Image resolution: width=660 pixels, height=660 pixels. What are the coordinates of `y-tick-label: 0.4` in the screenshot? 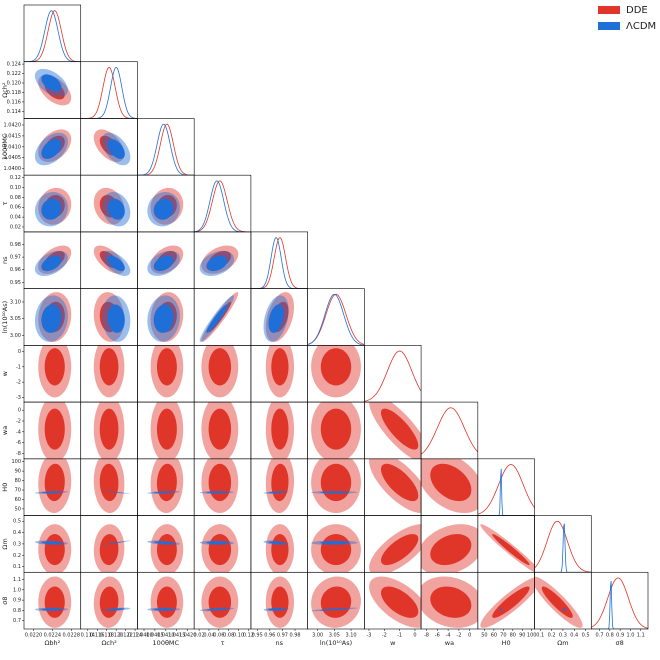 It's located at (17, 533).